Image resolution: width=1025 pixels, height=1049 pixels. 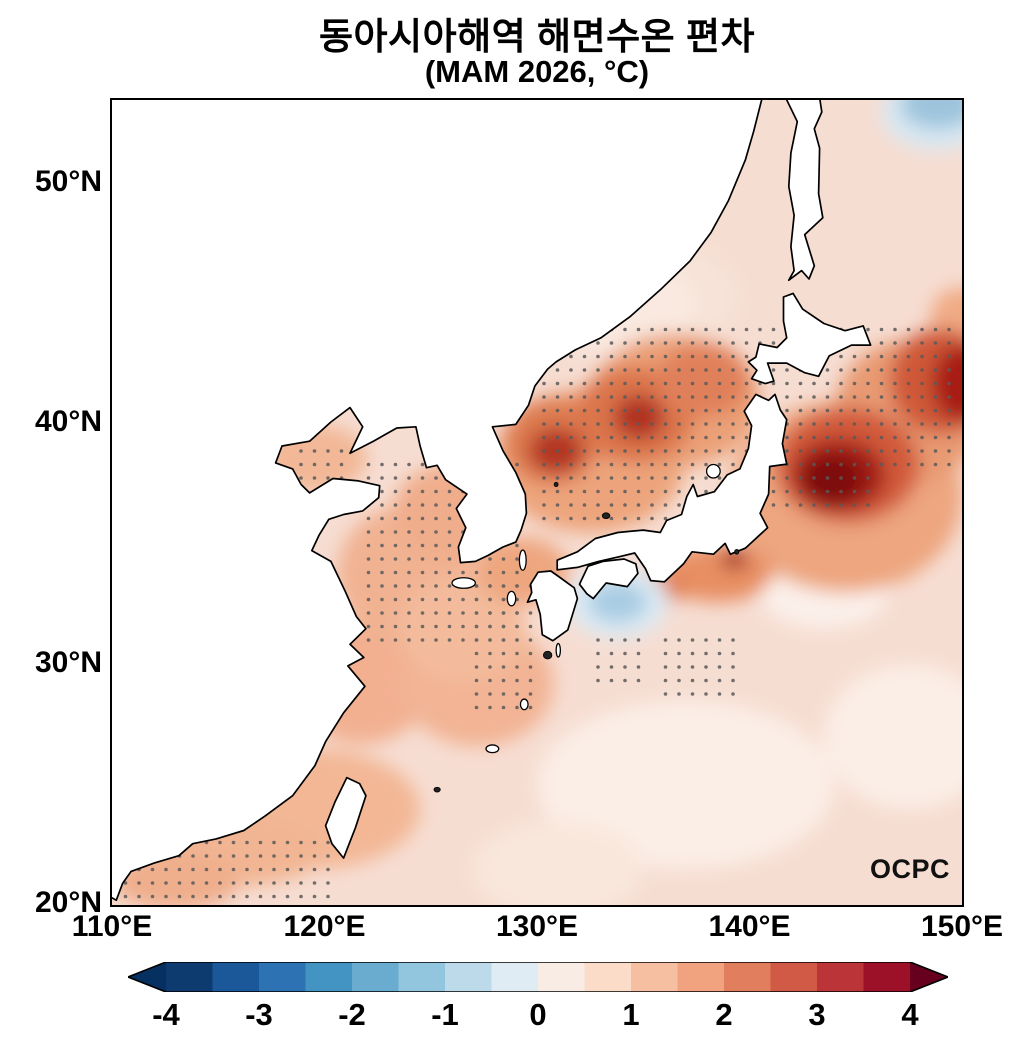 What do you see at coordinates (259, 1014) in the screenshot?
I see `colorbar-tick-label: -3` at bounding box center [259, 1014].